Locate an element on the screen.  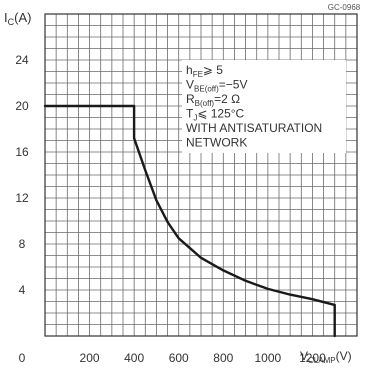
condition-subscript: BE(off) is located at coordinates (206, 89).